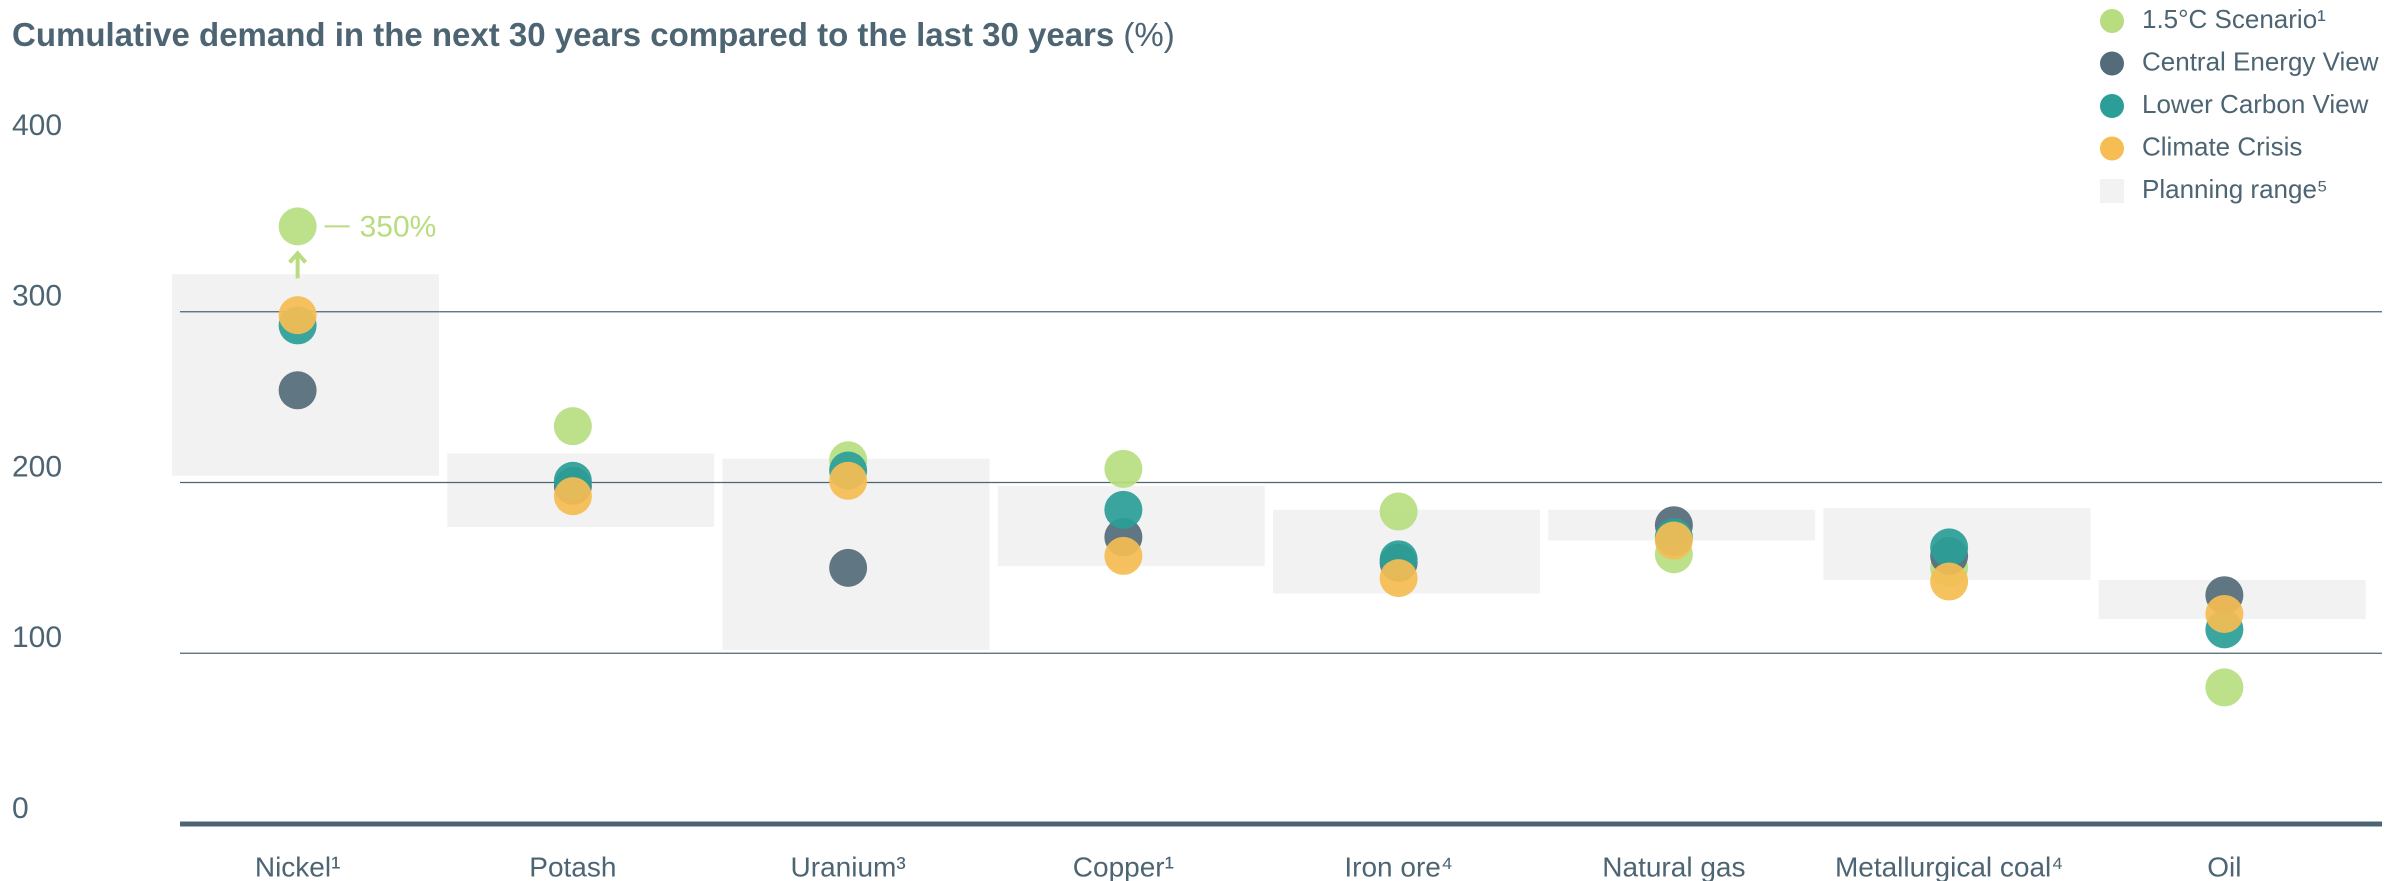 The height and width of the screenshot is (881, 2399). What do you see at coordinates (2234, 19) in the screenshot?
I see `legend-label: 1.5°C Scenario¹` at bounding box center [2234, 19].